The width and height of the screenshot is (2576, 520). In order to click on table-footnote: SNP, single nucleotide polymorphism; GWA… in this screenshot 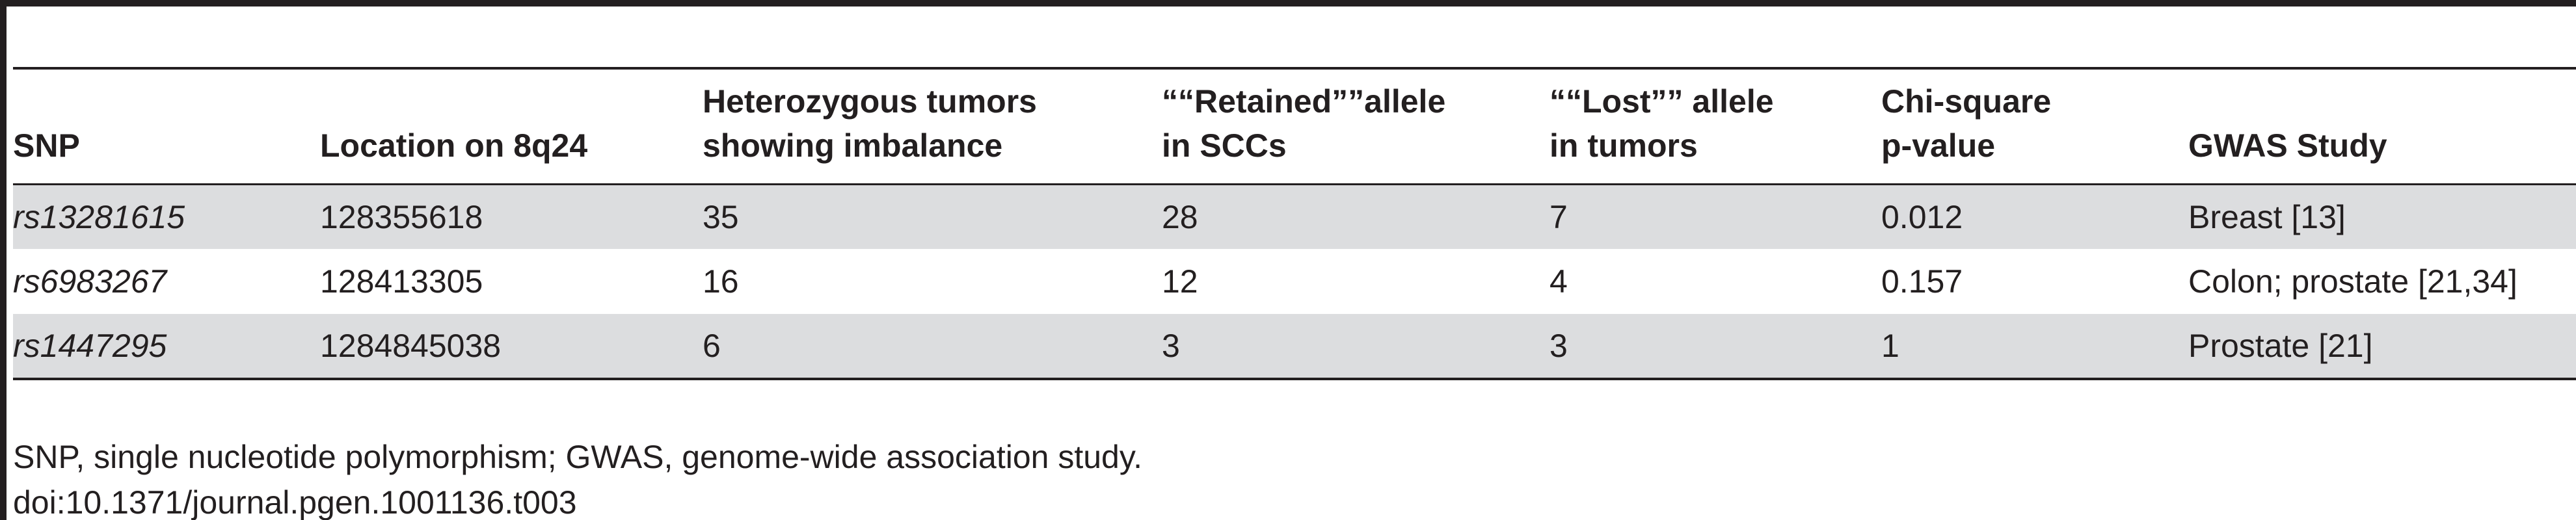, I will do `click(577, 477)`.